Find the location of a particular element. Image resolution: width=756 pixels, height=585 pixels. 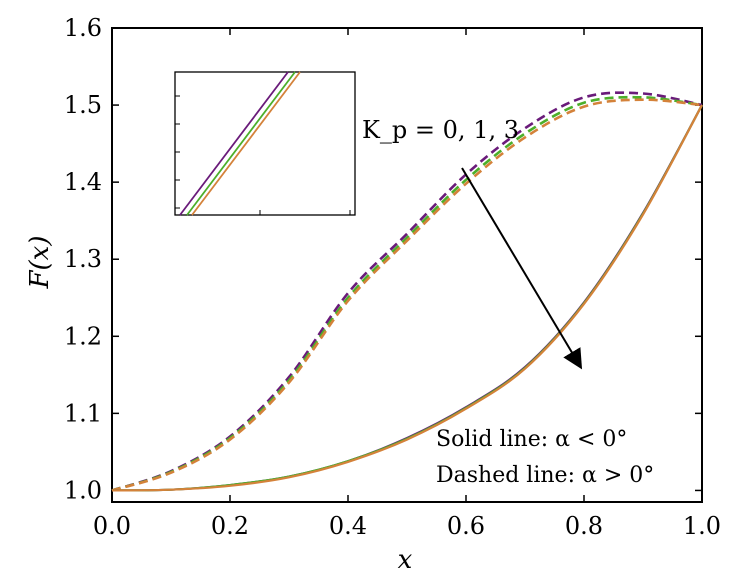

x-tick-labels: 0.0 0.2 0.4 0.6 0.8 1.0 is located at coordinates (407, 526).